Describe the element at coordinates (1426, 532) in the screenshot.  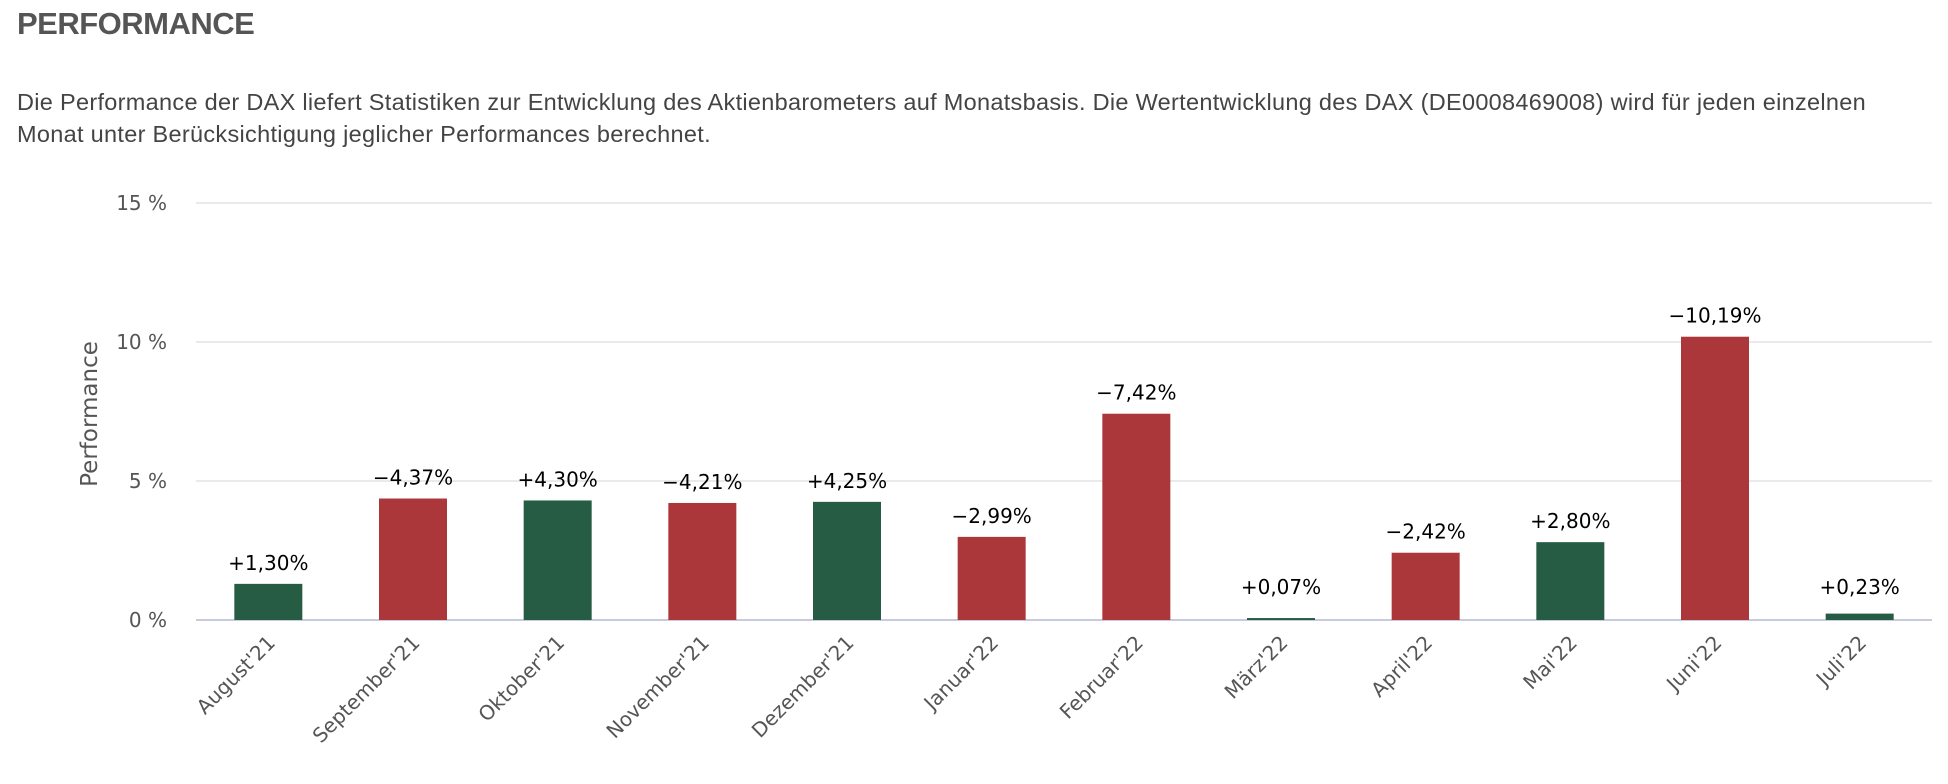
I see `data-label: −2,42%` at that location.